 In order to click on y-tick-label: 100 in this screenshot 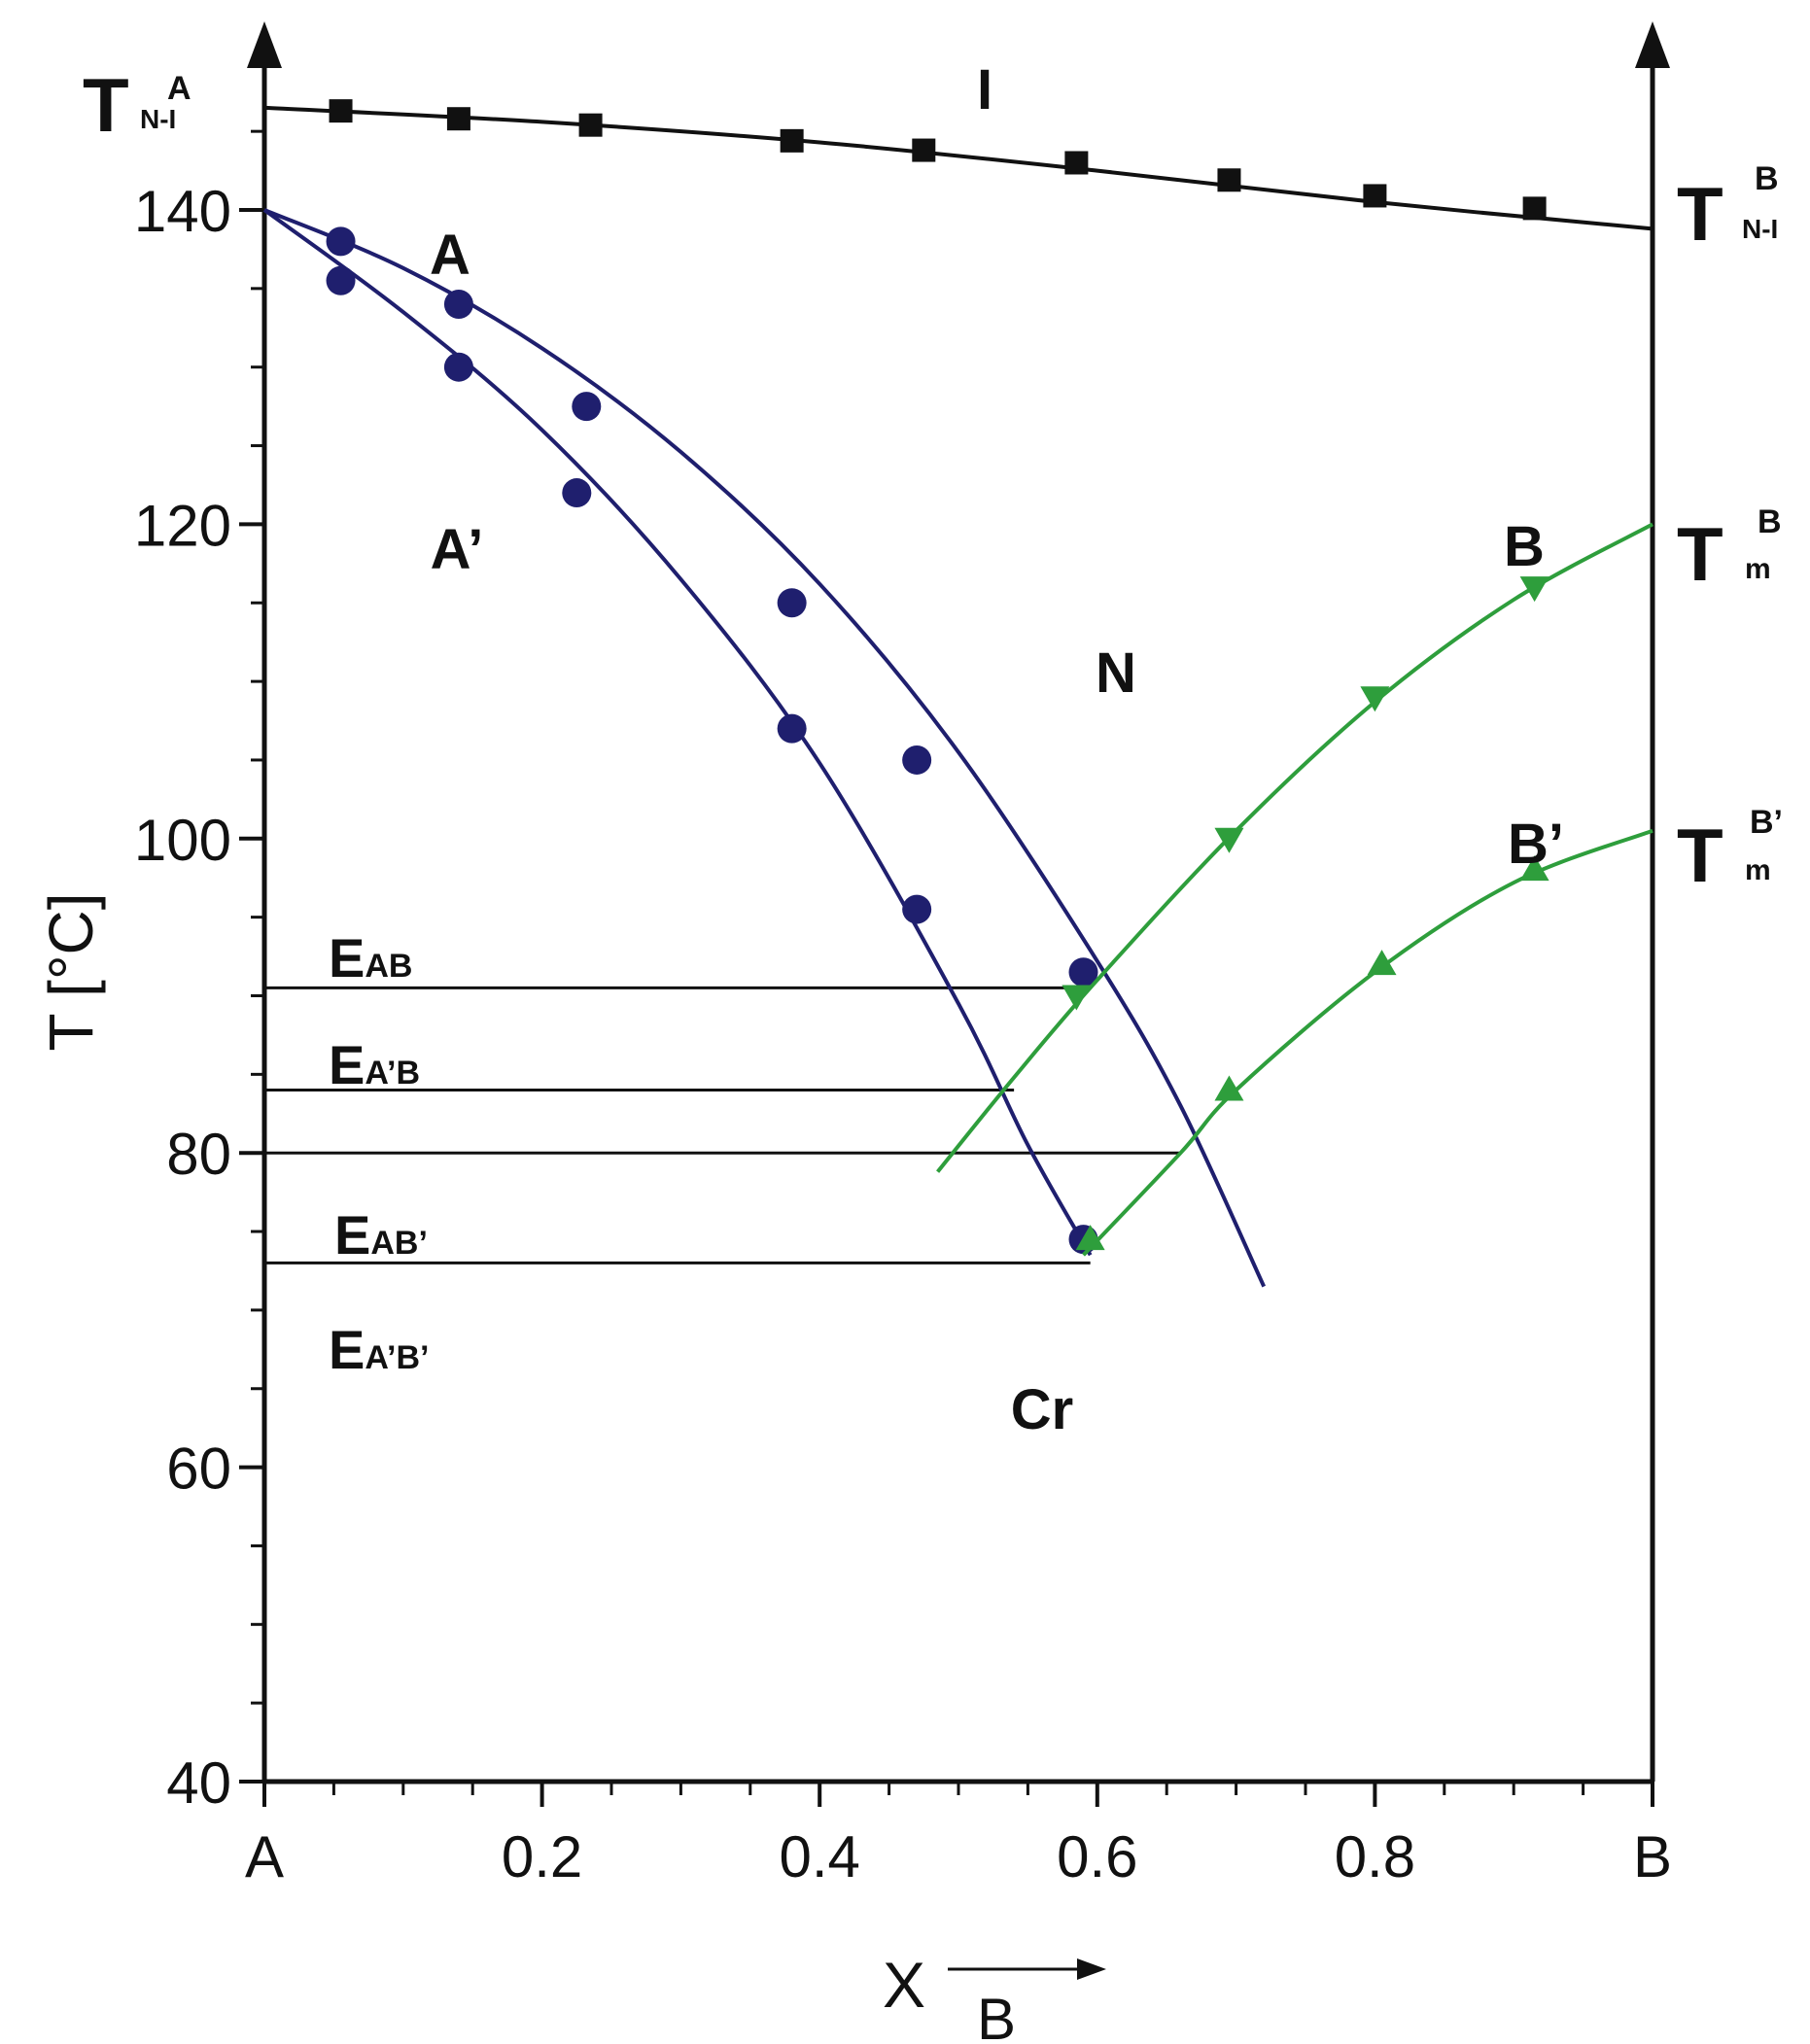, I will do `click(183, 841)`.